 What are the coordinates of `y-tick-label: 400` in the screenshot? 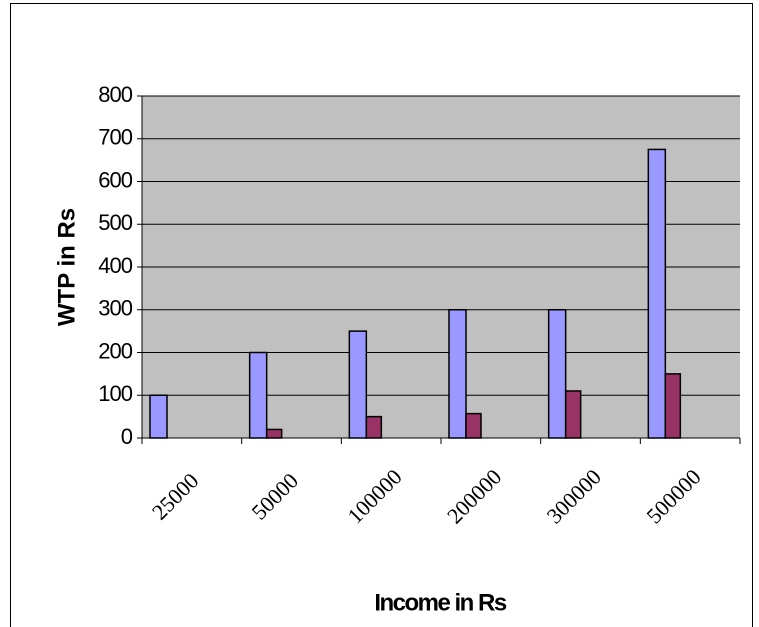 It's located at (115, 265).